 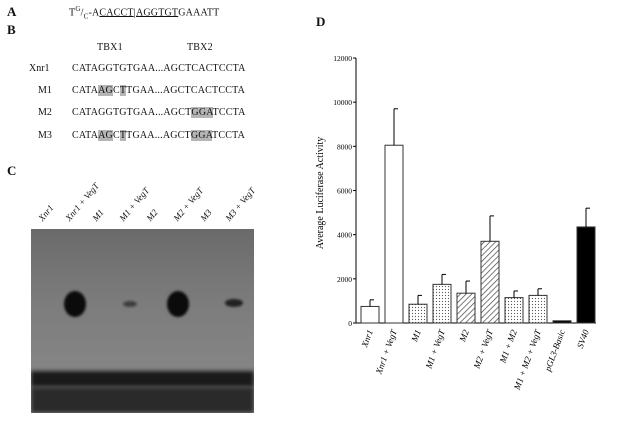 I want to click on x-tick-label: Xnr1 + VegT, so click(x=386, y=351).